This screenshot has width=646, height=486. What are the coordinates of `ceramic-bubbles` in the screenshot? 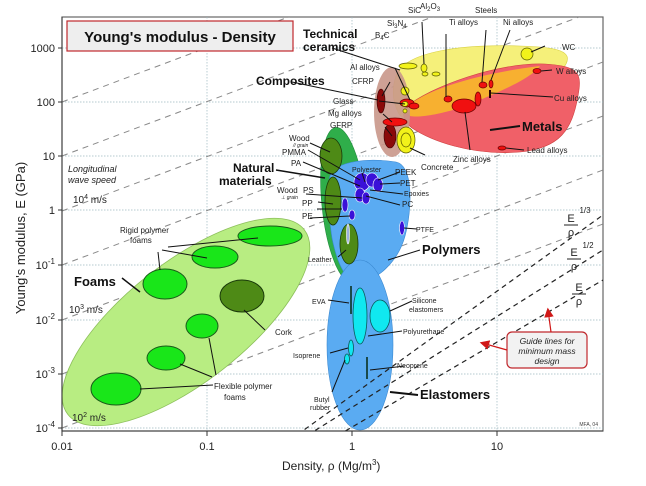 It's located at (465, 100).